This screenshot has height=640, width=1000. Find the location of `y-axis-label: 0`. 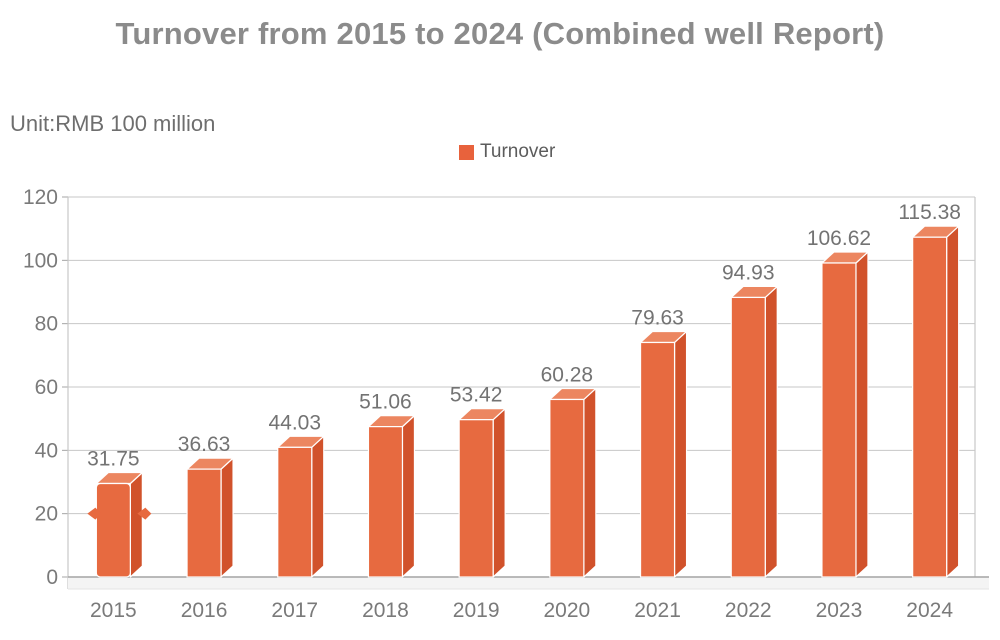

y-axis-label: 0 is located at coordinates (52, 577).